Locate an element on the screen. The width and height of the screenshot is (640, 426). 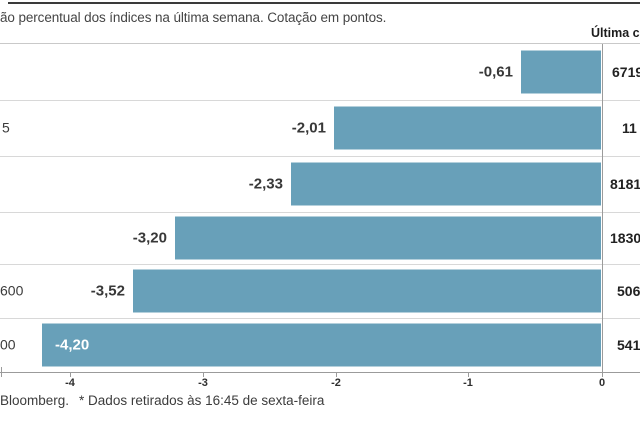
source-name: Bloomberg. is located at coordinates (35, 400).